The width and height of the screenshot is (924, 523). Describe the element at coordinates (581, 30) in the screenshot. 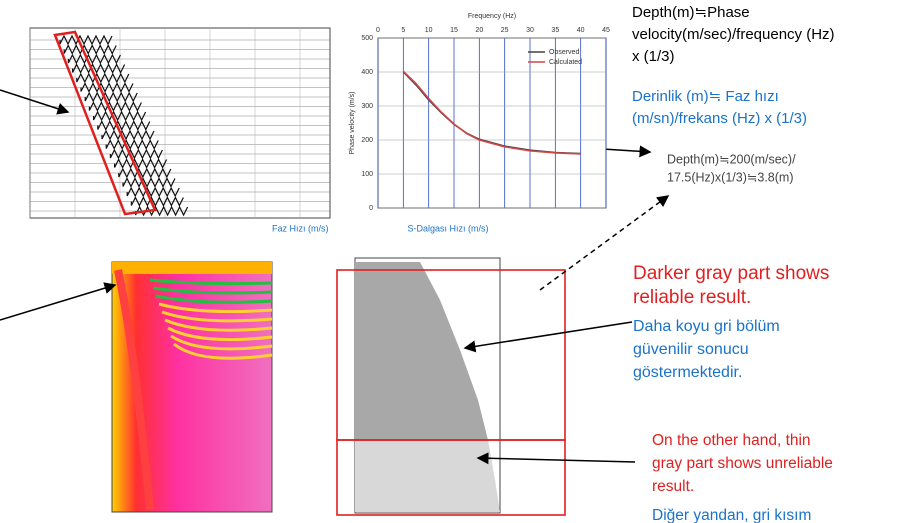

I see `x-tick-label: 40` at that location.